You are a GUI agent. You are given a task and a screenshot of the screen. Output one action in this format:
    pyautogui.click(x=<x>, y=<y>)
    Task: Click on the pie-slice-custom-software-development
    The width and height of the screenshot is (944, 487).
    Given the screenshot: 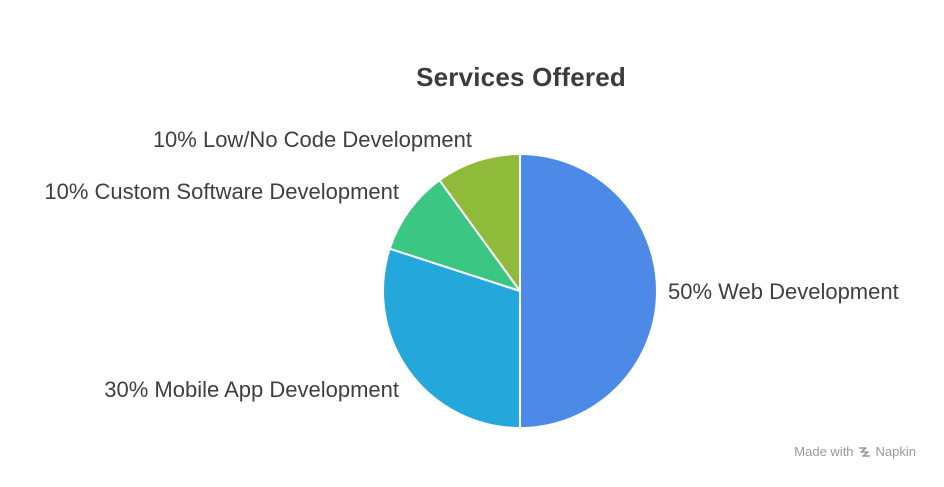 What is the action you would take?
    pyautogui.click(x=454, y=235)
    